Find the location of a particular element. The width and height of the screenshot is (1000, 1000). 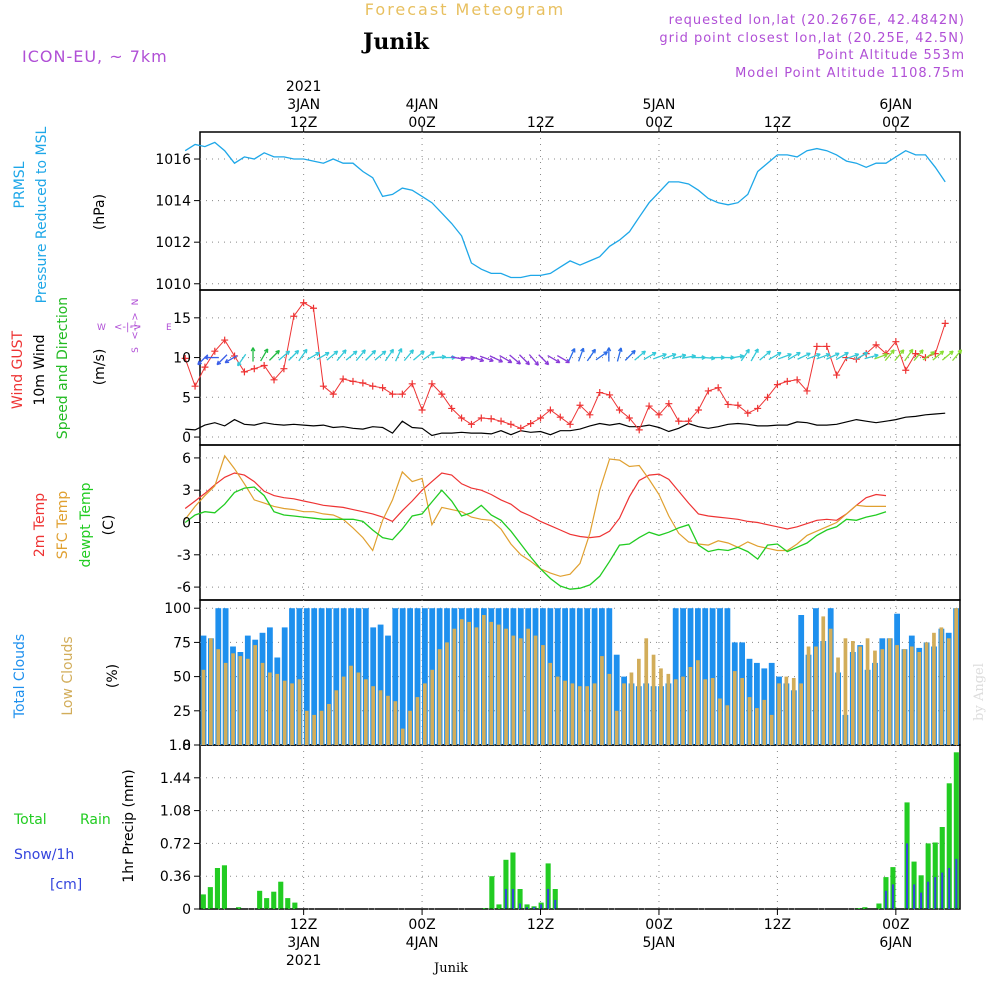

y-tick-label: 1.44 is located at coordinates (175, 779).